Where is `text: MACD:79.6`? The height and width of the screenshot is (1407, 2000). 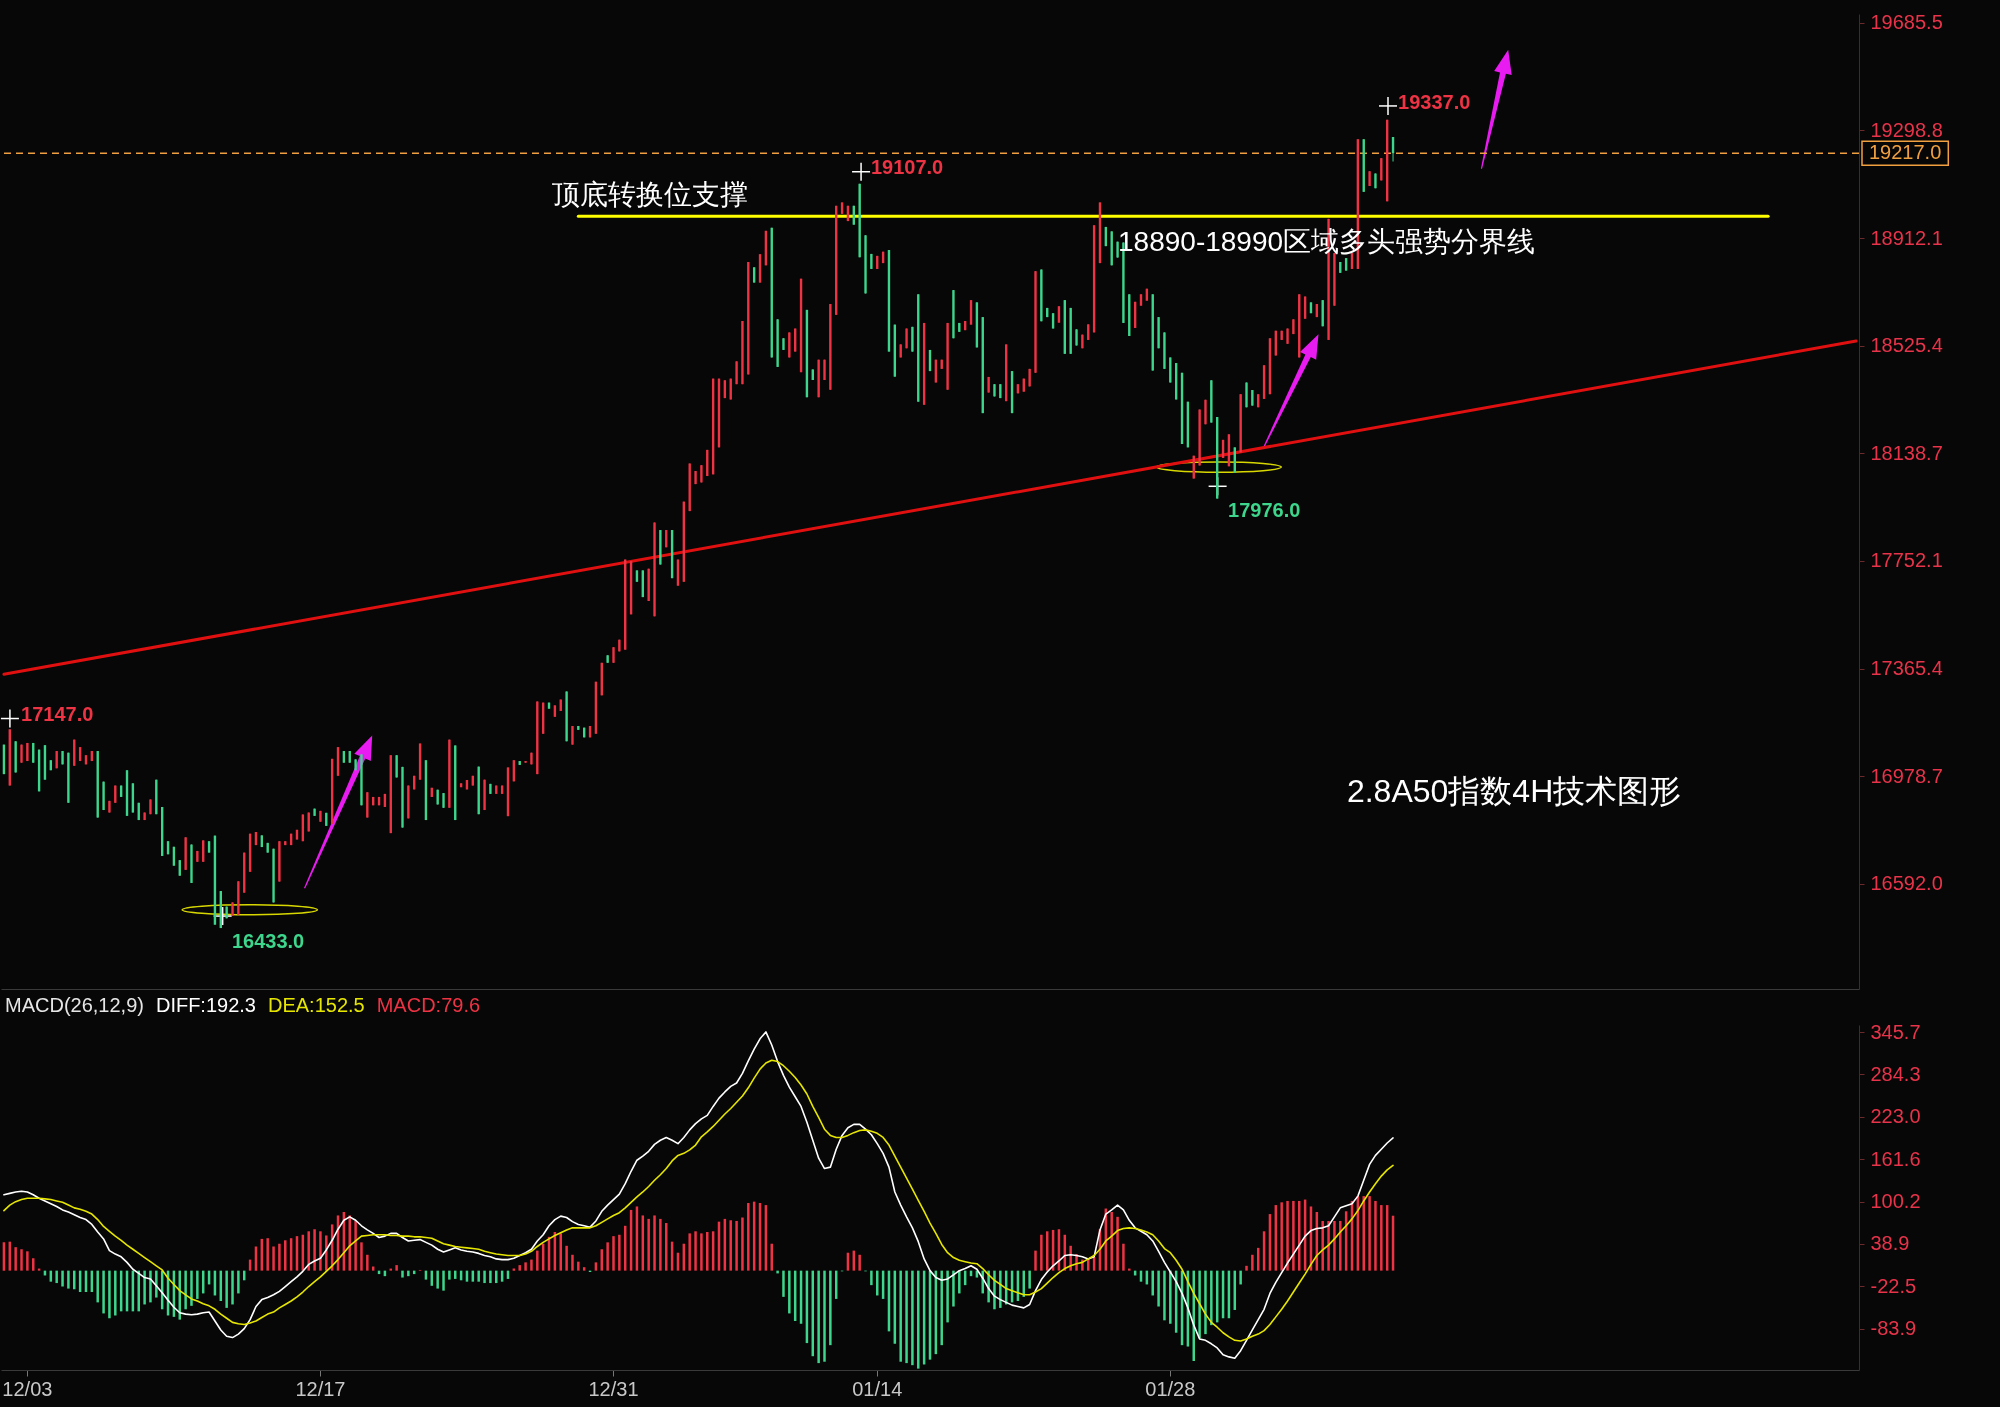 text: MACD:79.6 is located at coordinates (428, 1005).